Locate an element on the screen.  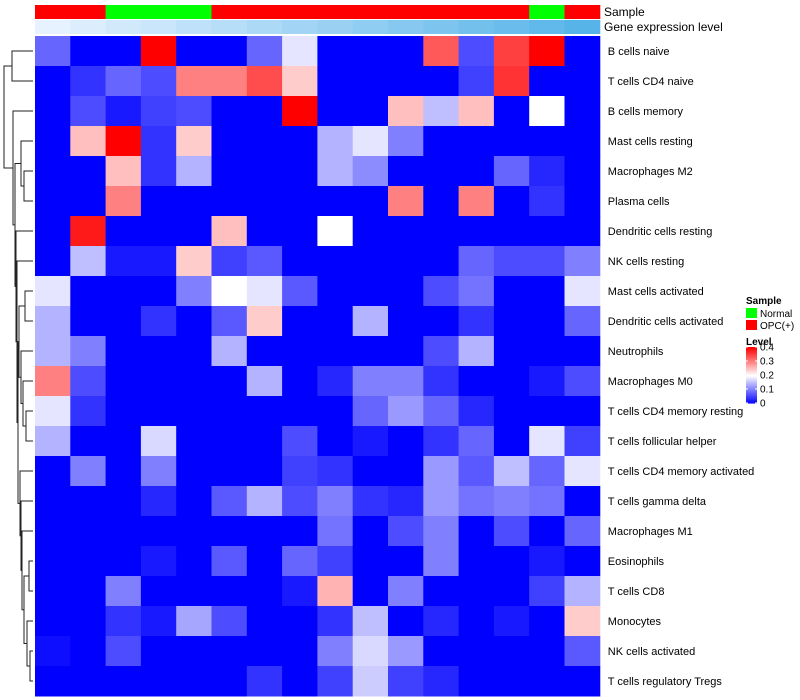
row-label: Monocytes is located at coordinates (635, 622).